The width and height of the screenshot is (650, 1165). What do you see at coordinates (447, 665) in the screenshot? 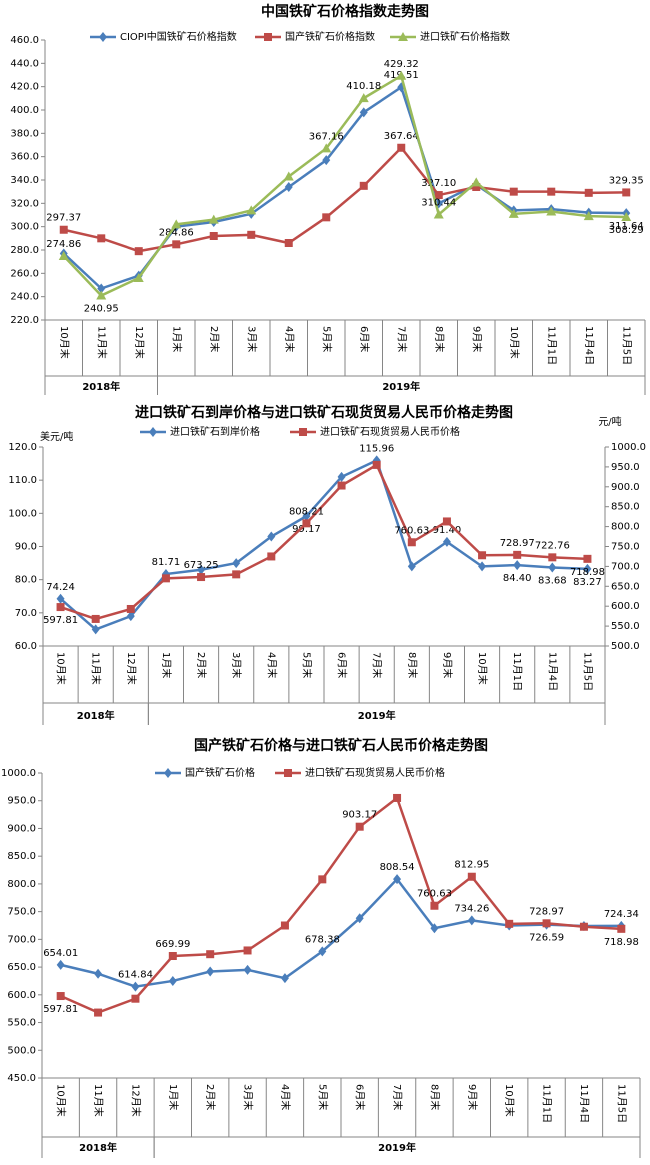
I see `x-tick-label: 9月末` at bounding box center [447, 665].